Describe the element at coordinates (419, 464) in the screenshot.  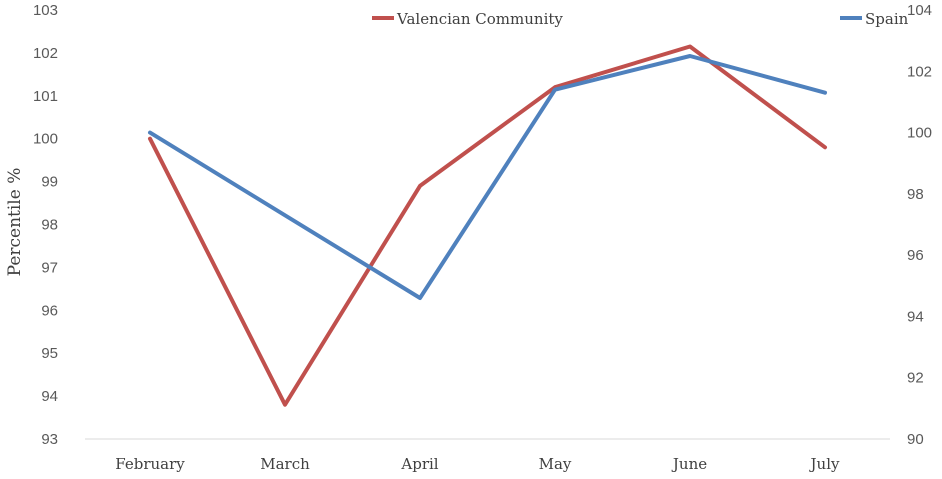
I see `x-tick-label: April` at that location.